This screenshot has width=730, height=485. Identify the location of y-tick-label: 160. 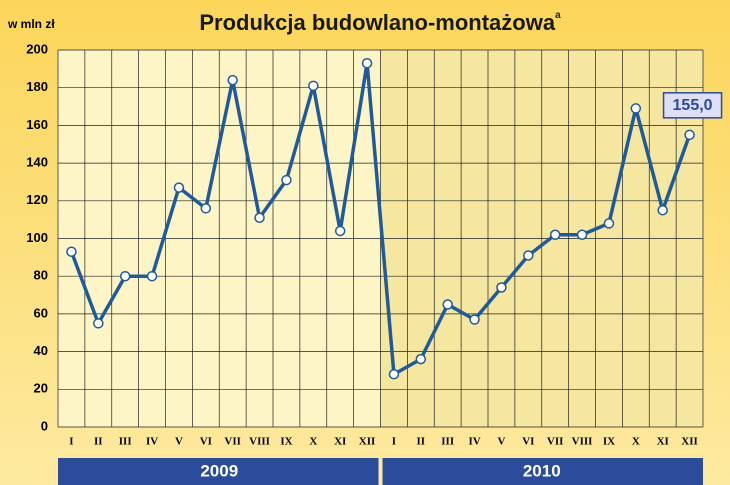
(37, 124).